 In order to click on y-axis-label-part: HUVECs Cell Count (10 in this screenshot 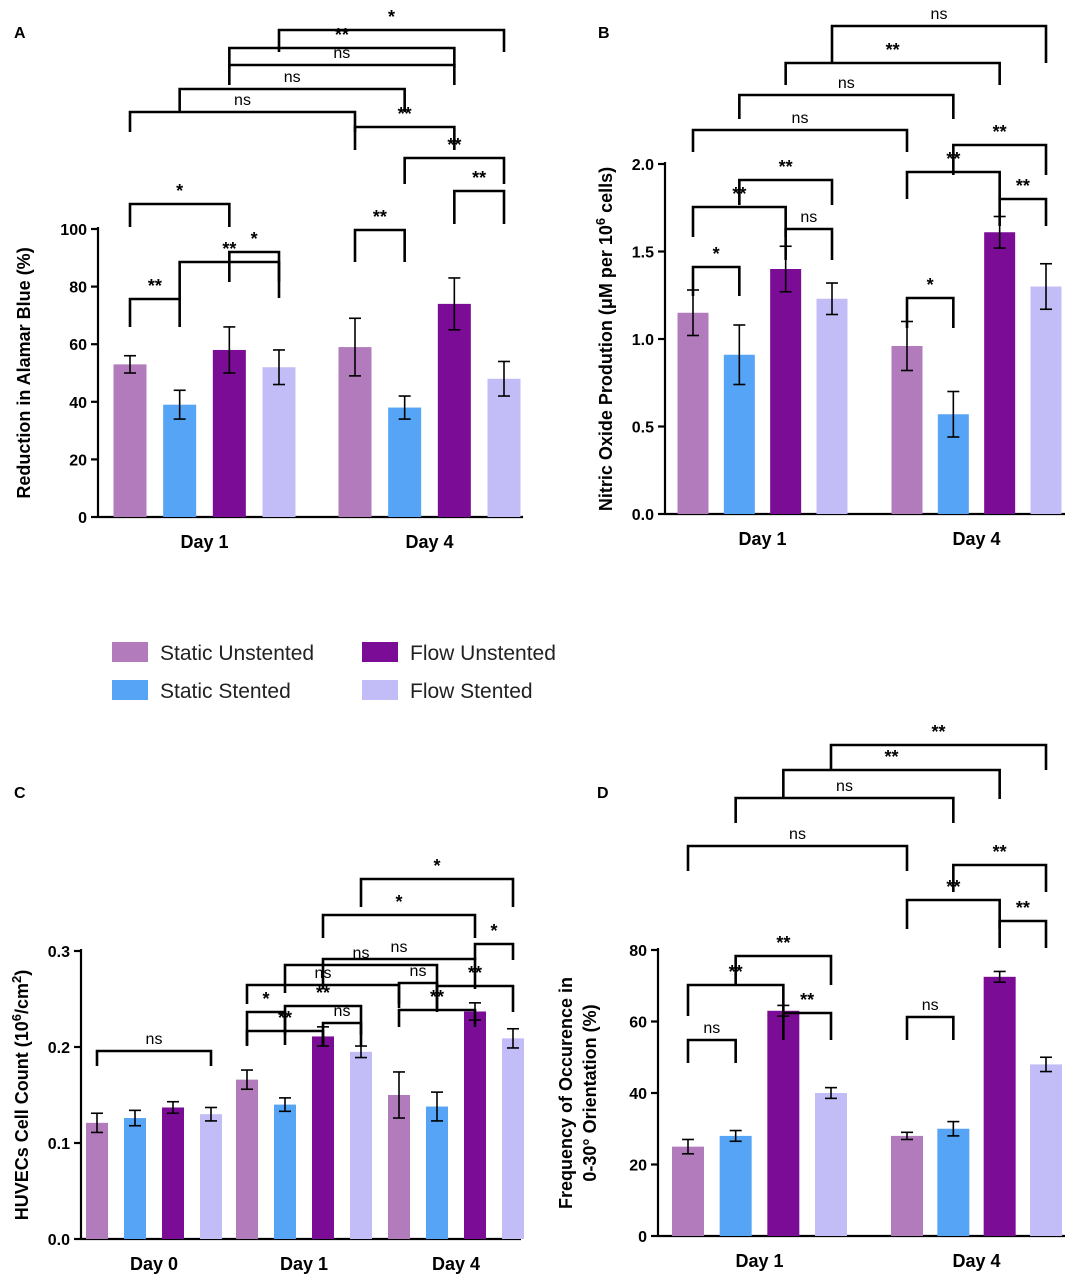, I will do `click(22, 1120)`.